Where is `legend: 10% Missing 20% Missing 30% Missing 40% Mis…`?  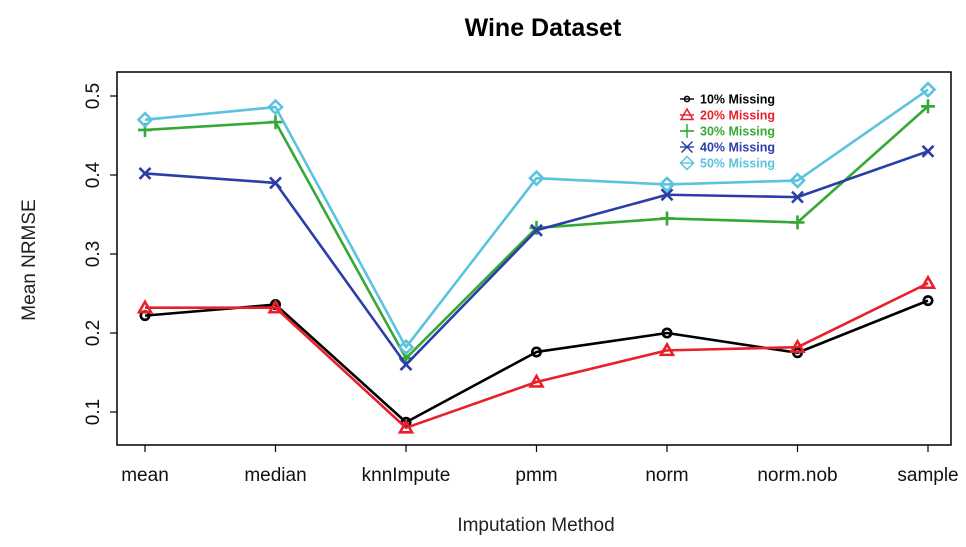
legend: 10% Missing 20% Missing 30% Missing 40% Mis… is located at coordinates (727, 132).